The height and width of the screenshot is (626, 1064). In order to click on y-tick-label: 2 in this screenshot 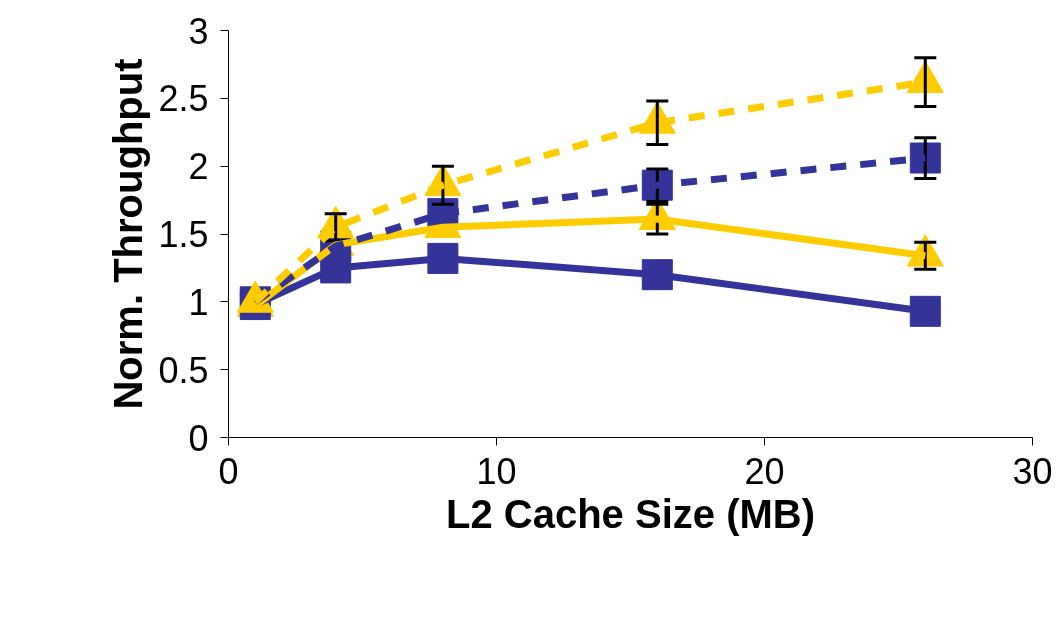, I will do `click(198, 167)`.